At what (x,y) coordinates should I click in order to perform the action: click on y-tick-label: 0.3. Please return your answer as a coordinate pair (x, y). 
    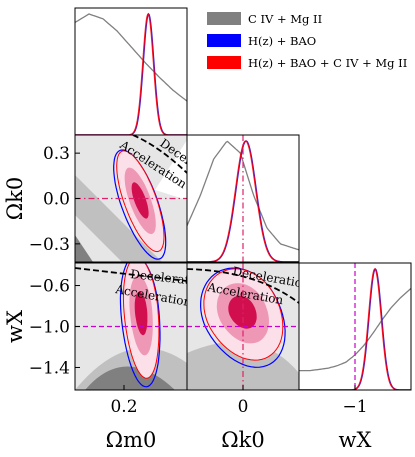
    Looking at the image, I should click on (56, 154).